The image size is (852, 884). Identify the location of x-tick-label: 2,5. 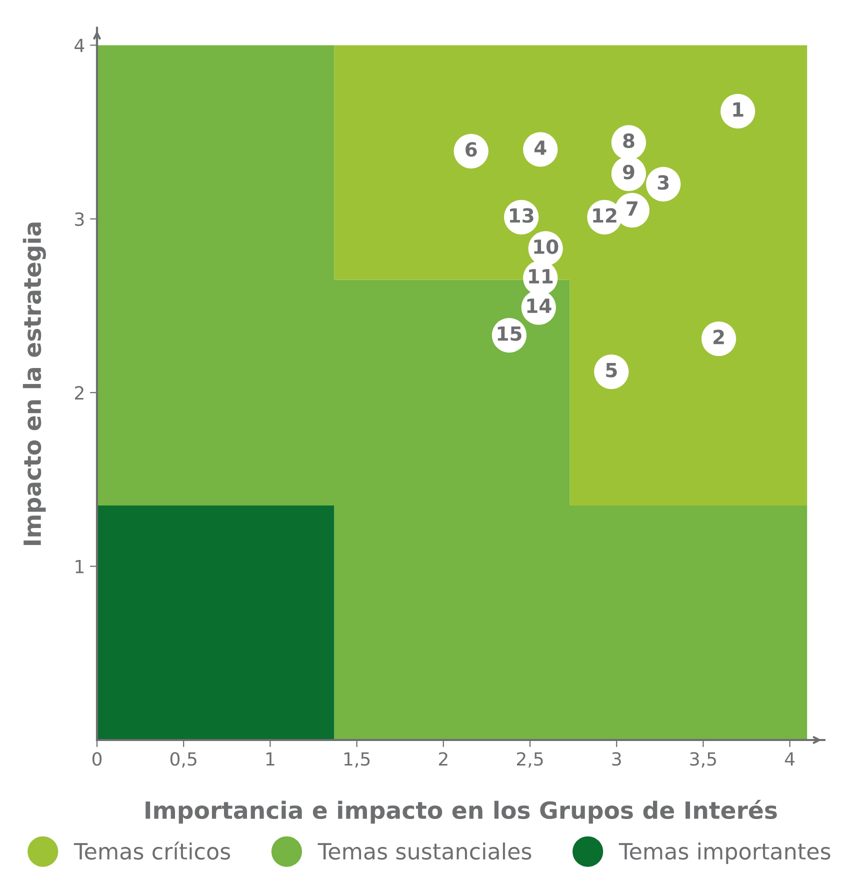
(529, 760).